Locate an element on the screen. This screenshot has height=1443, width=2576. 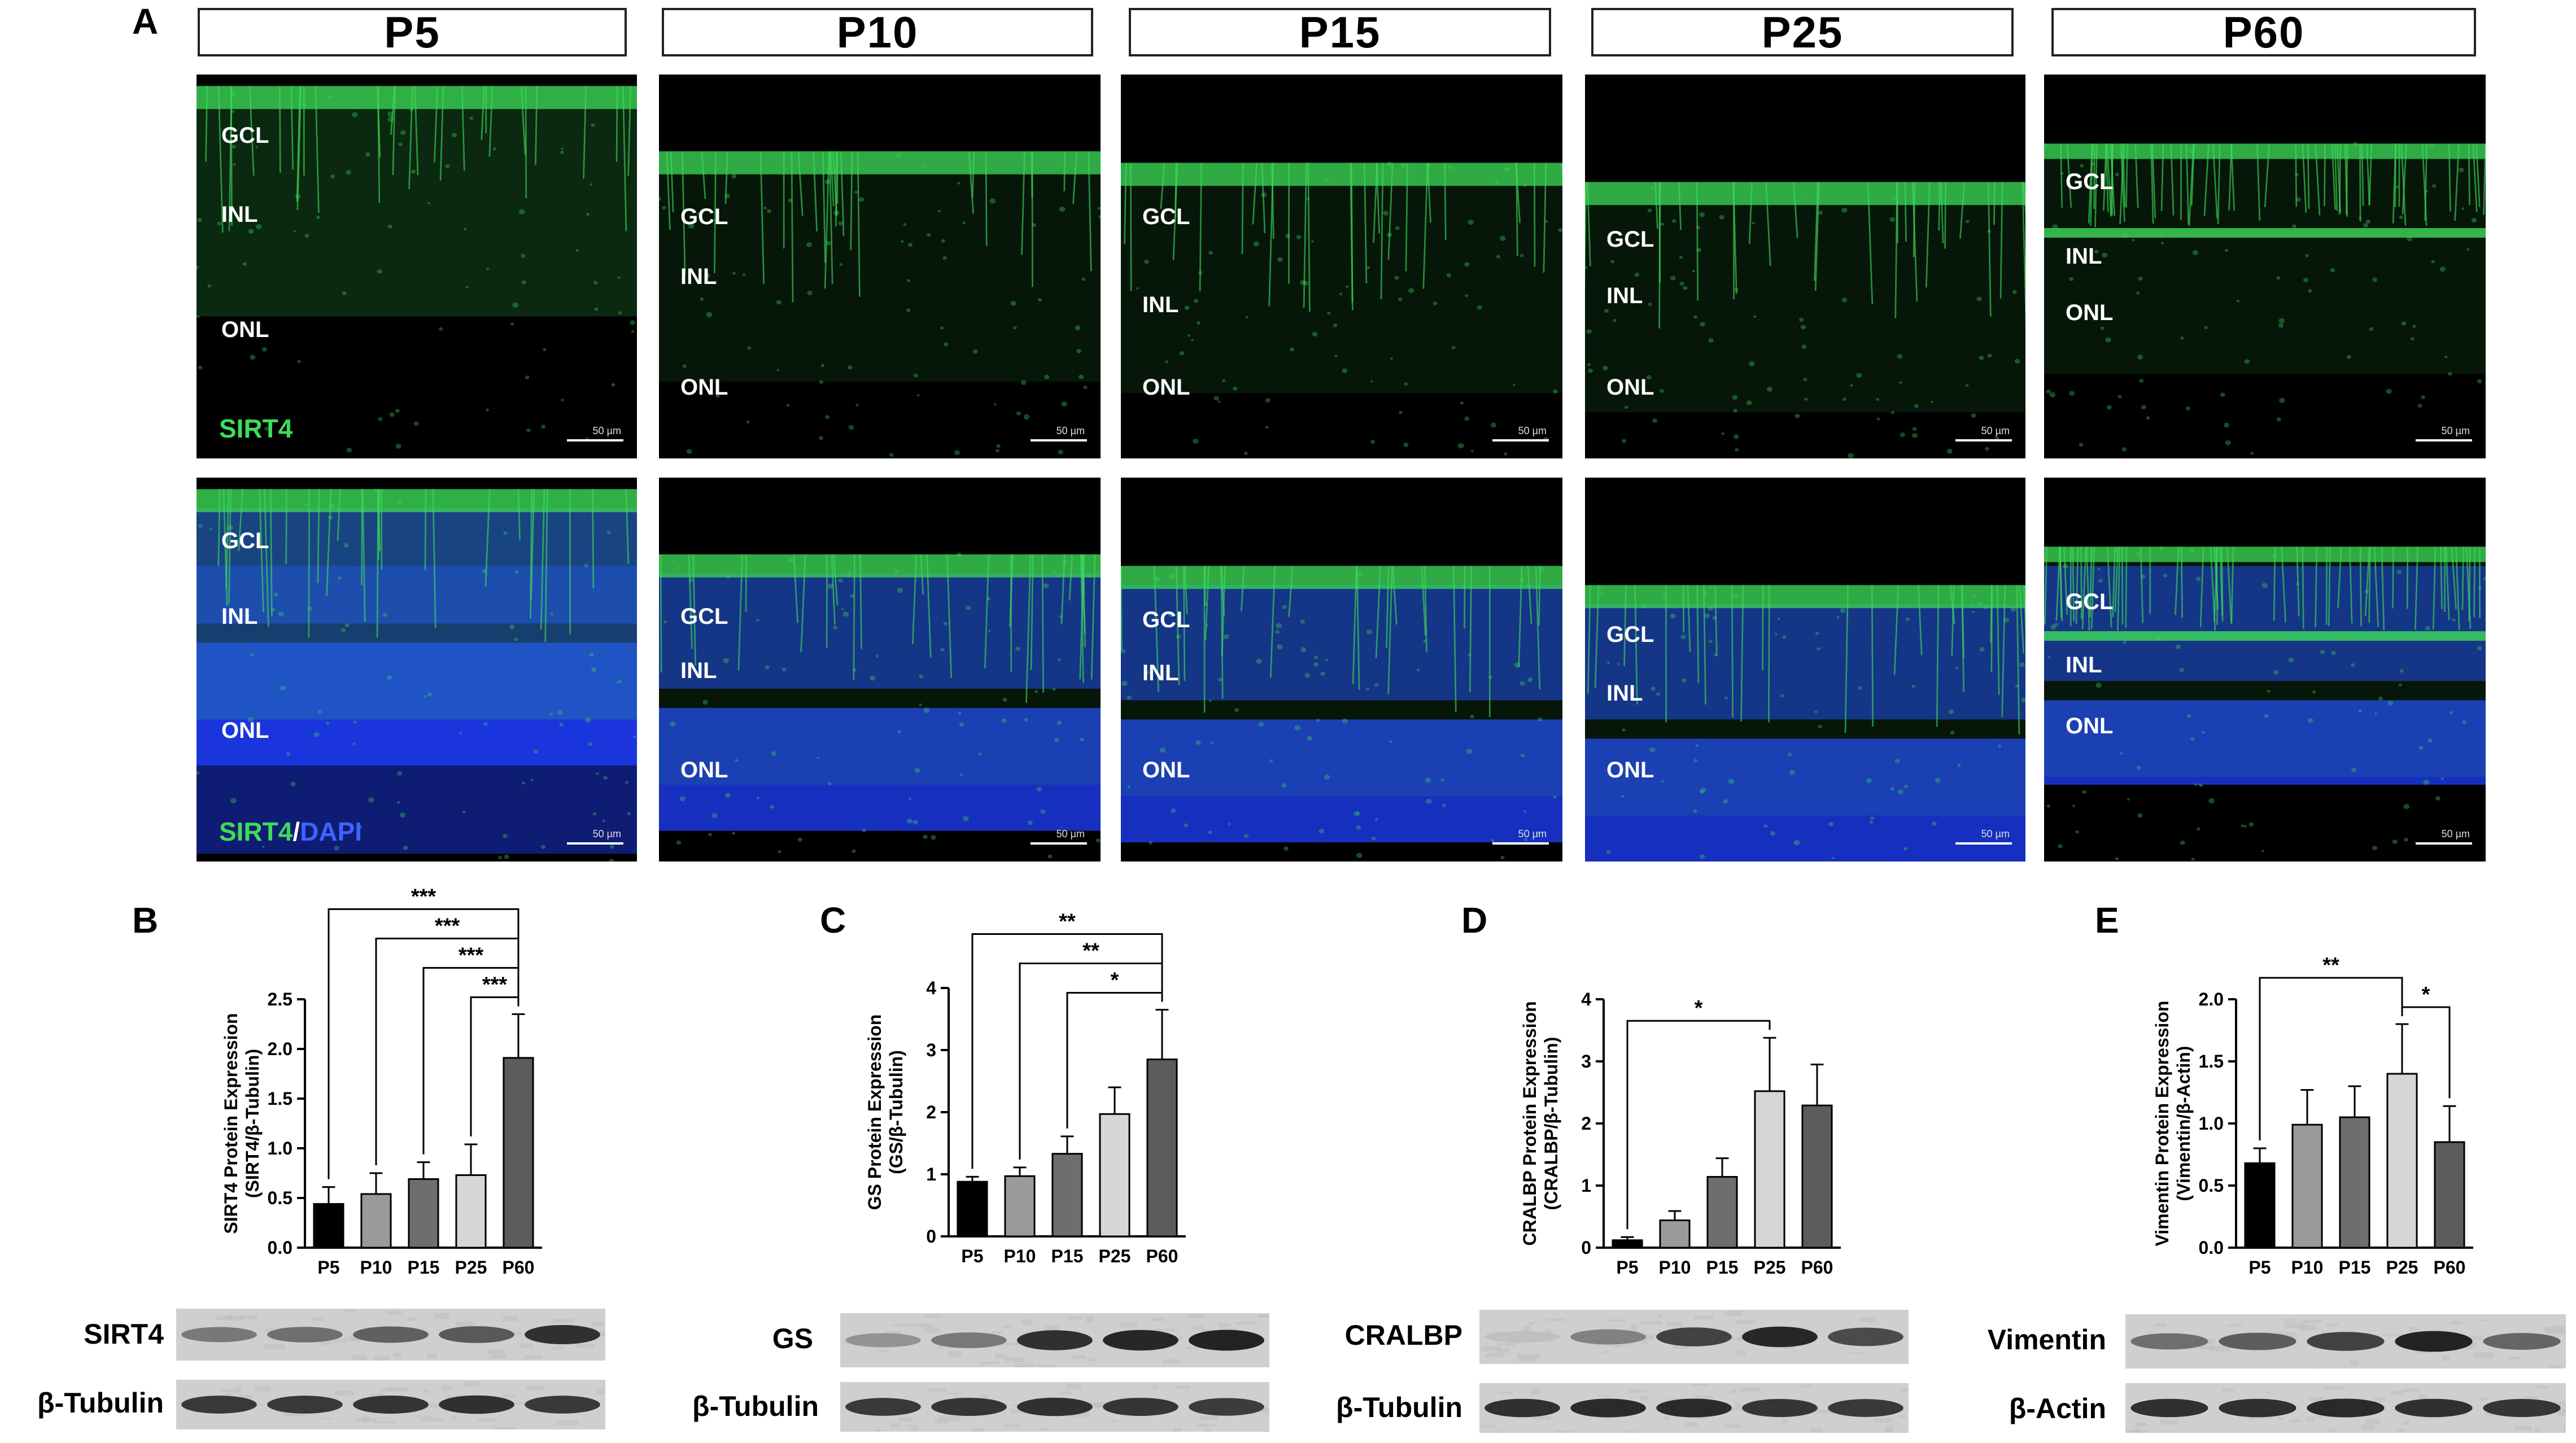
bar-p10 is located at coordinates (1020, 1206).